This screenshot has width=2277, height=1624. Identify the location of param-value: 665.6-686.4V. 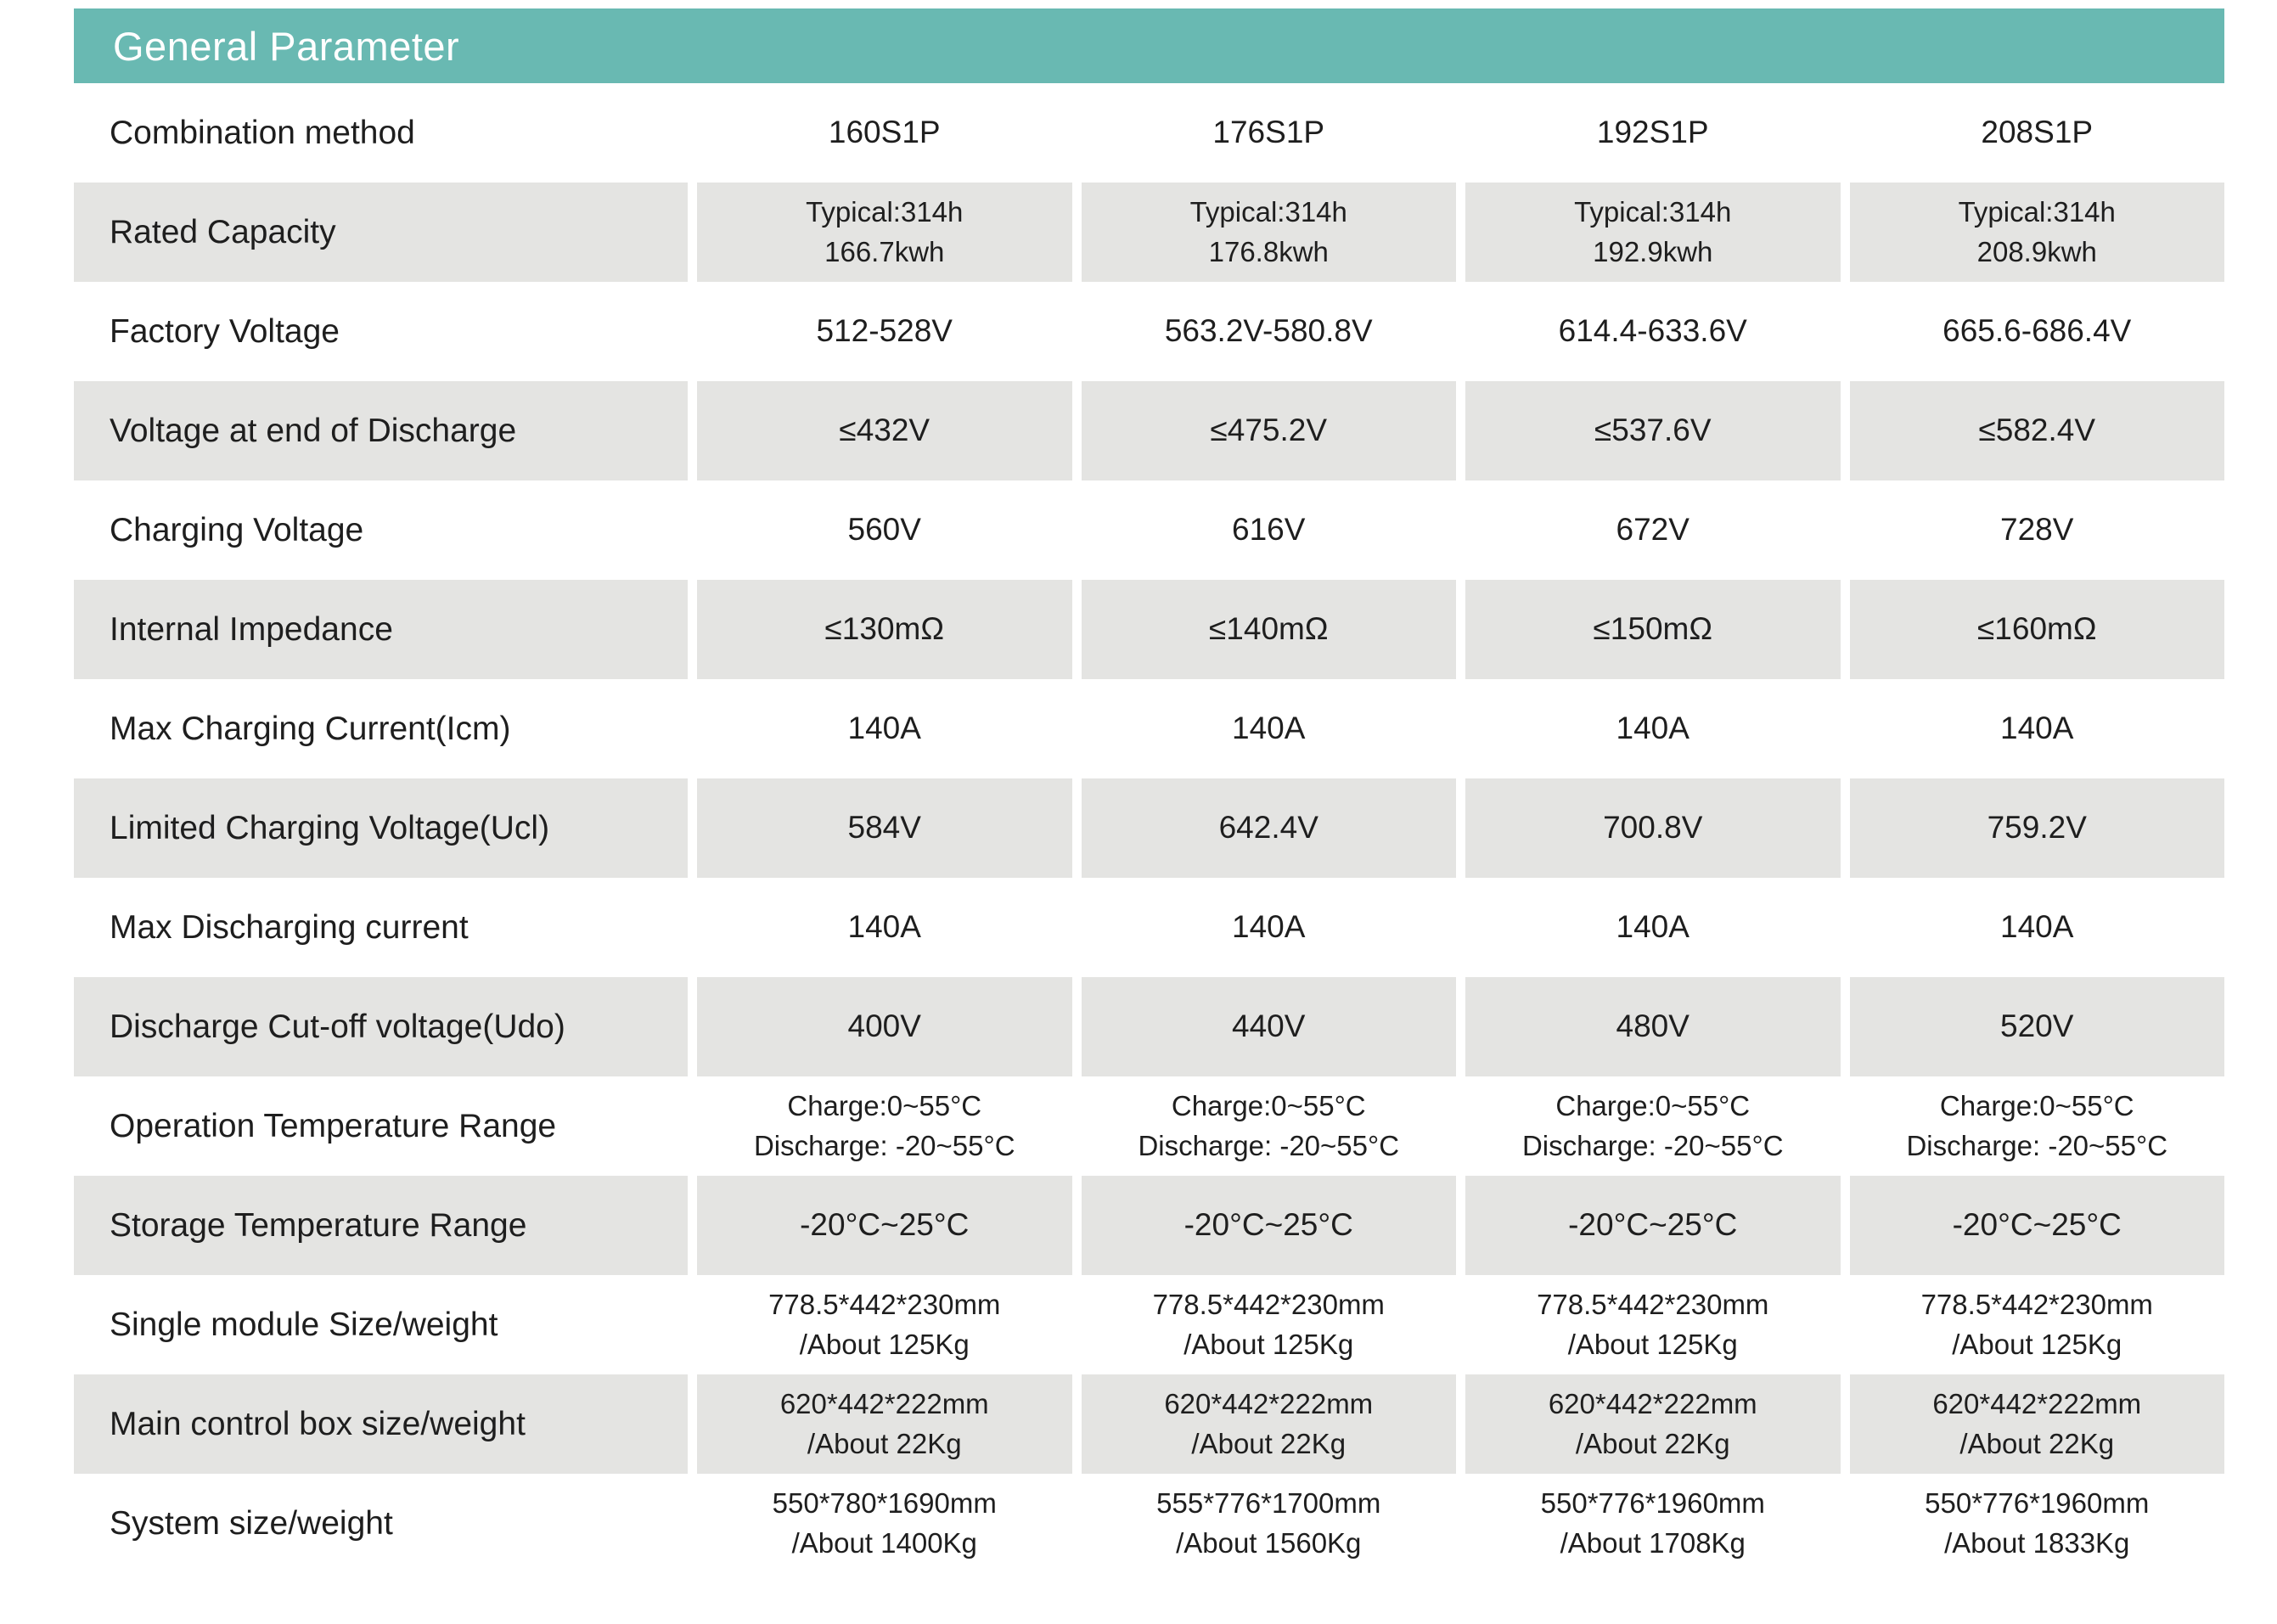
(2037, 331).